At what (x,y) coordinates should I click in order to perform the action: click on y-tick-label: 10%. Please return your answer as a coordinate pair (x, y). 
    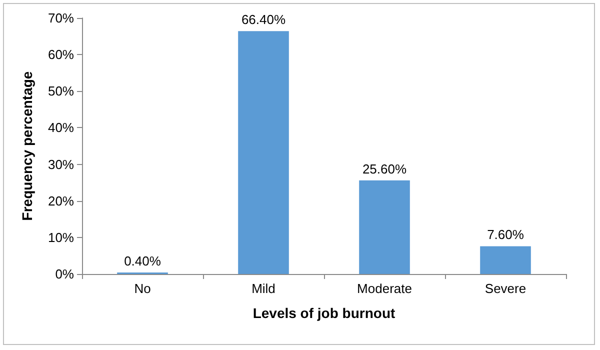
    Looking at the image, I should click on (61, 237).